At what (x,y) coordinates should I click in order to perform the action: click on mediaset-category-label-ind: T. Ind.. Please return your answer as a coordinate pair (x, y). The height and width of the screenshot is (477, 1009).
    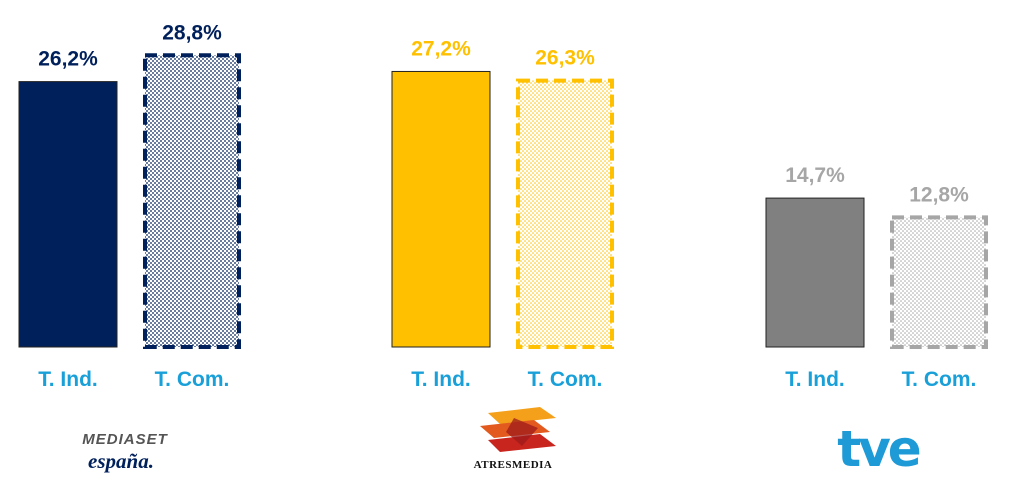
    Looking at the image, I should click on (68, 379).